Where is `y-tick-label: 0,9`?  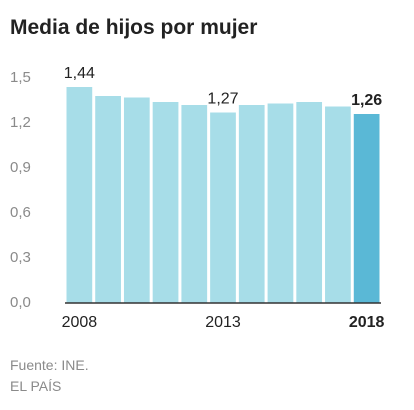 y-tick-label: 0,9 is located at coordinates (20, 167).